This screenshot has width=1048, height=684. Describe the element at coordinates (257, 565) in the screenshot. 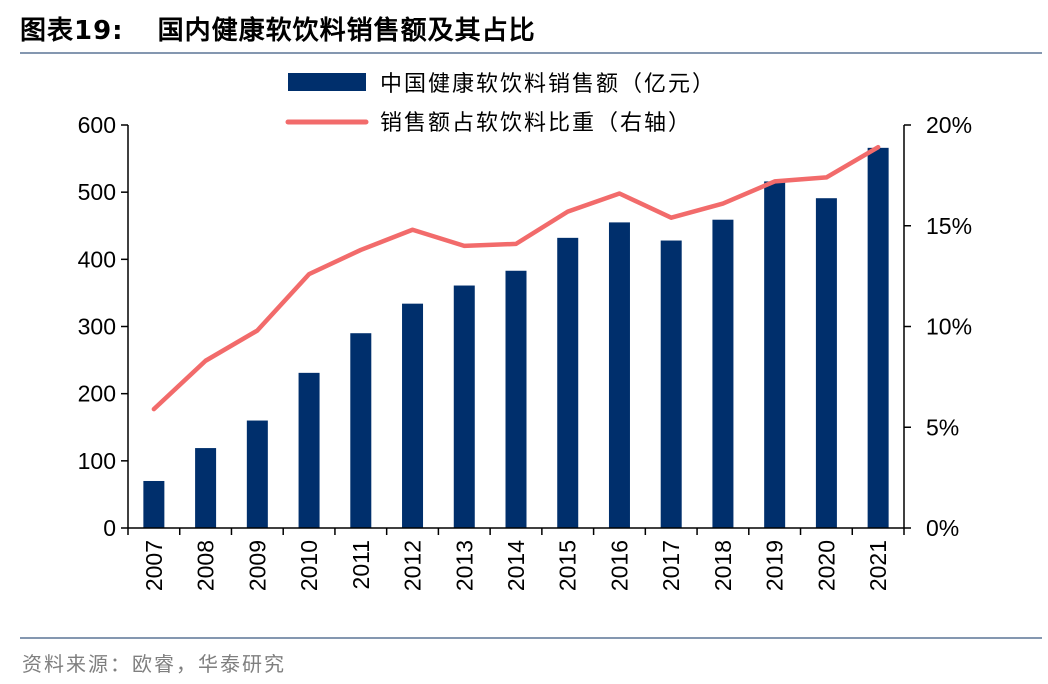

I see `x-tick-label-2009: 2009` at that location.